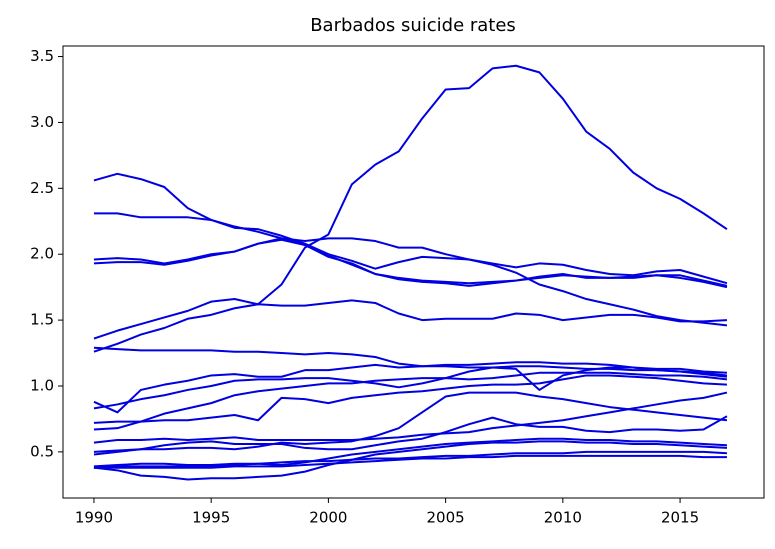 The height and width of the screenshot is (549, 775). What do you see at coordinates (446, 518) in the screenshot?
I see `x-tick-label: 2005` at bounding box center [446, 518].